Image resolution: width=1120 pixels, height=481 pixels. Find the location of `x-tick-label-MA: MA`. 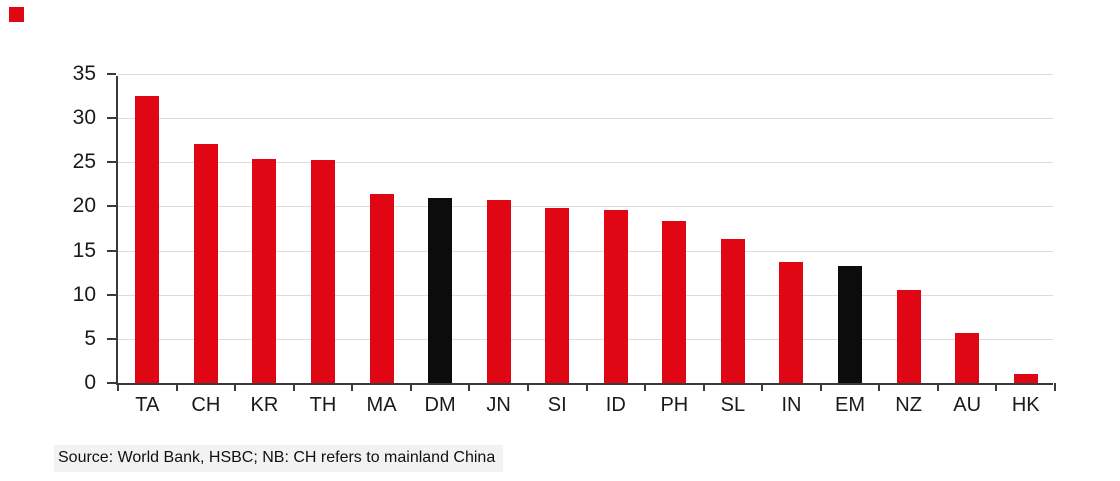

x-tick-label-MA: MA is located at coordinates (381, 405).